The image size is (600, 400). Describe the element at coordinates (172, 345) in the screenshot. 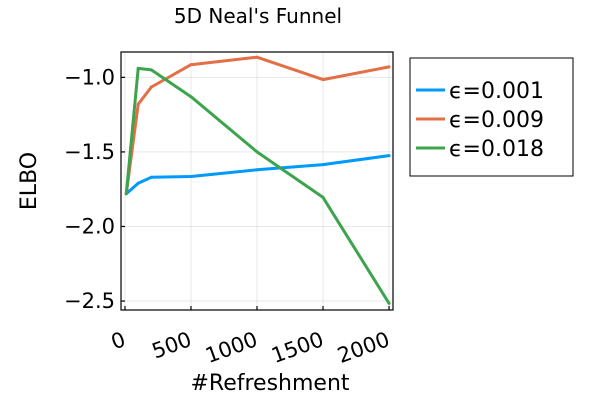

I see `x-tick-label: 500` at that location.